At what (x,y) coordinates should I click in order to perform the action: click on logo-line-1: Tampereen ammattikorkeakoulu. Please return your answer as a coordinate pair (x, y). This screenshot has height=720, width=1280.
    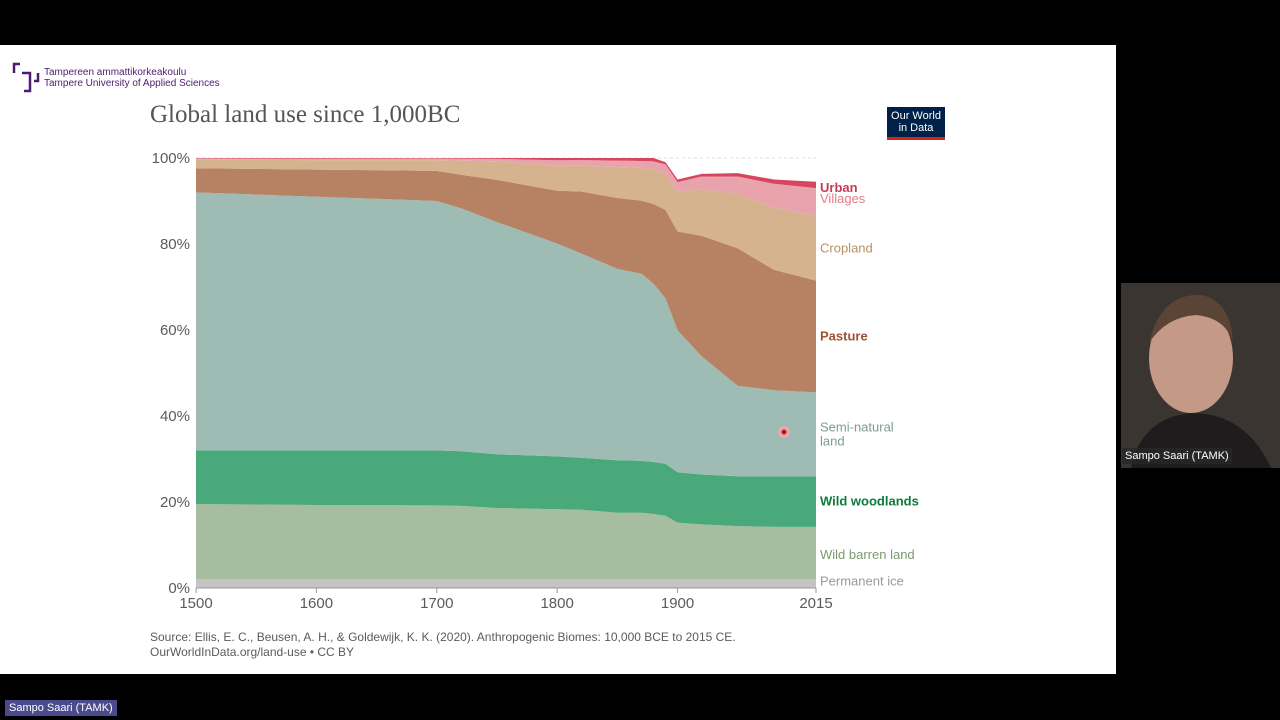
    Looking at the image, I should click on (115, 72).